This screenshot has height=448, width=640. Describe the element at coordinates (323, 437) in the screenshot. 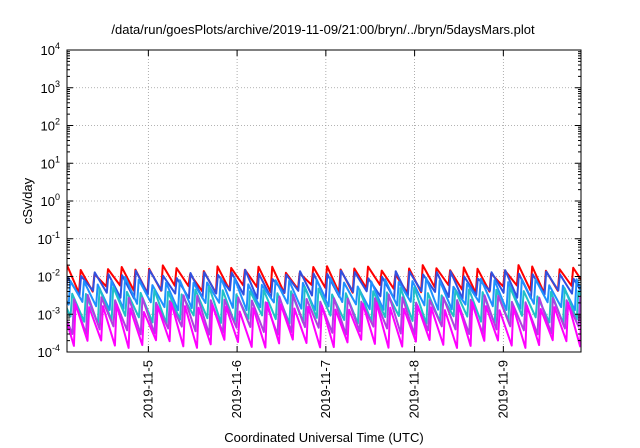

I see `x-axis-label: Coordinated Universal Time (UTC)` at that location.